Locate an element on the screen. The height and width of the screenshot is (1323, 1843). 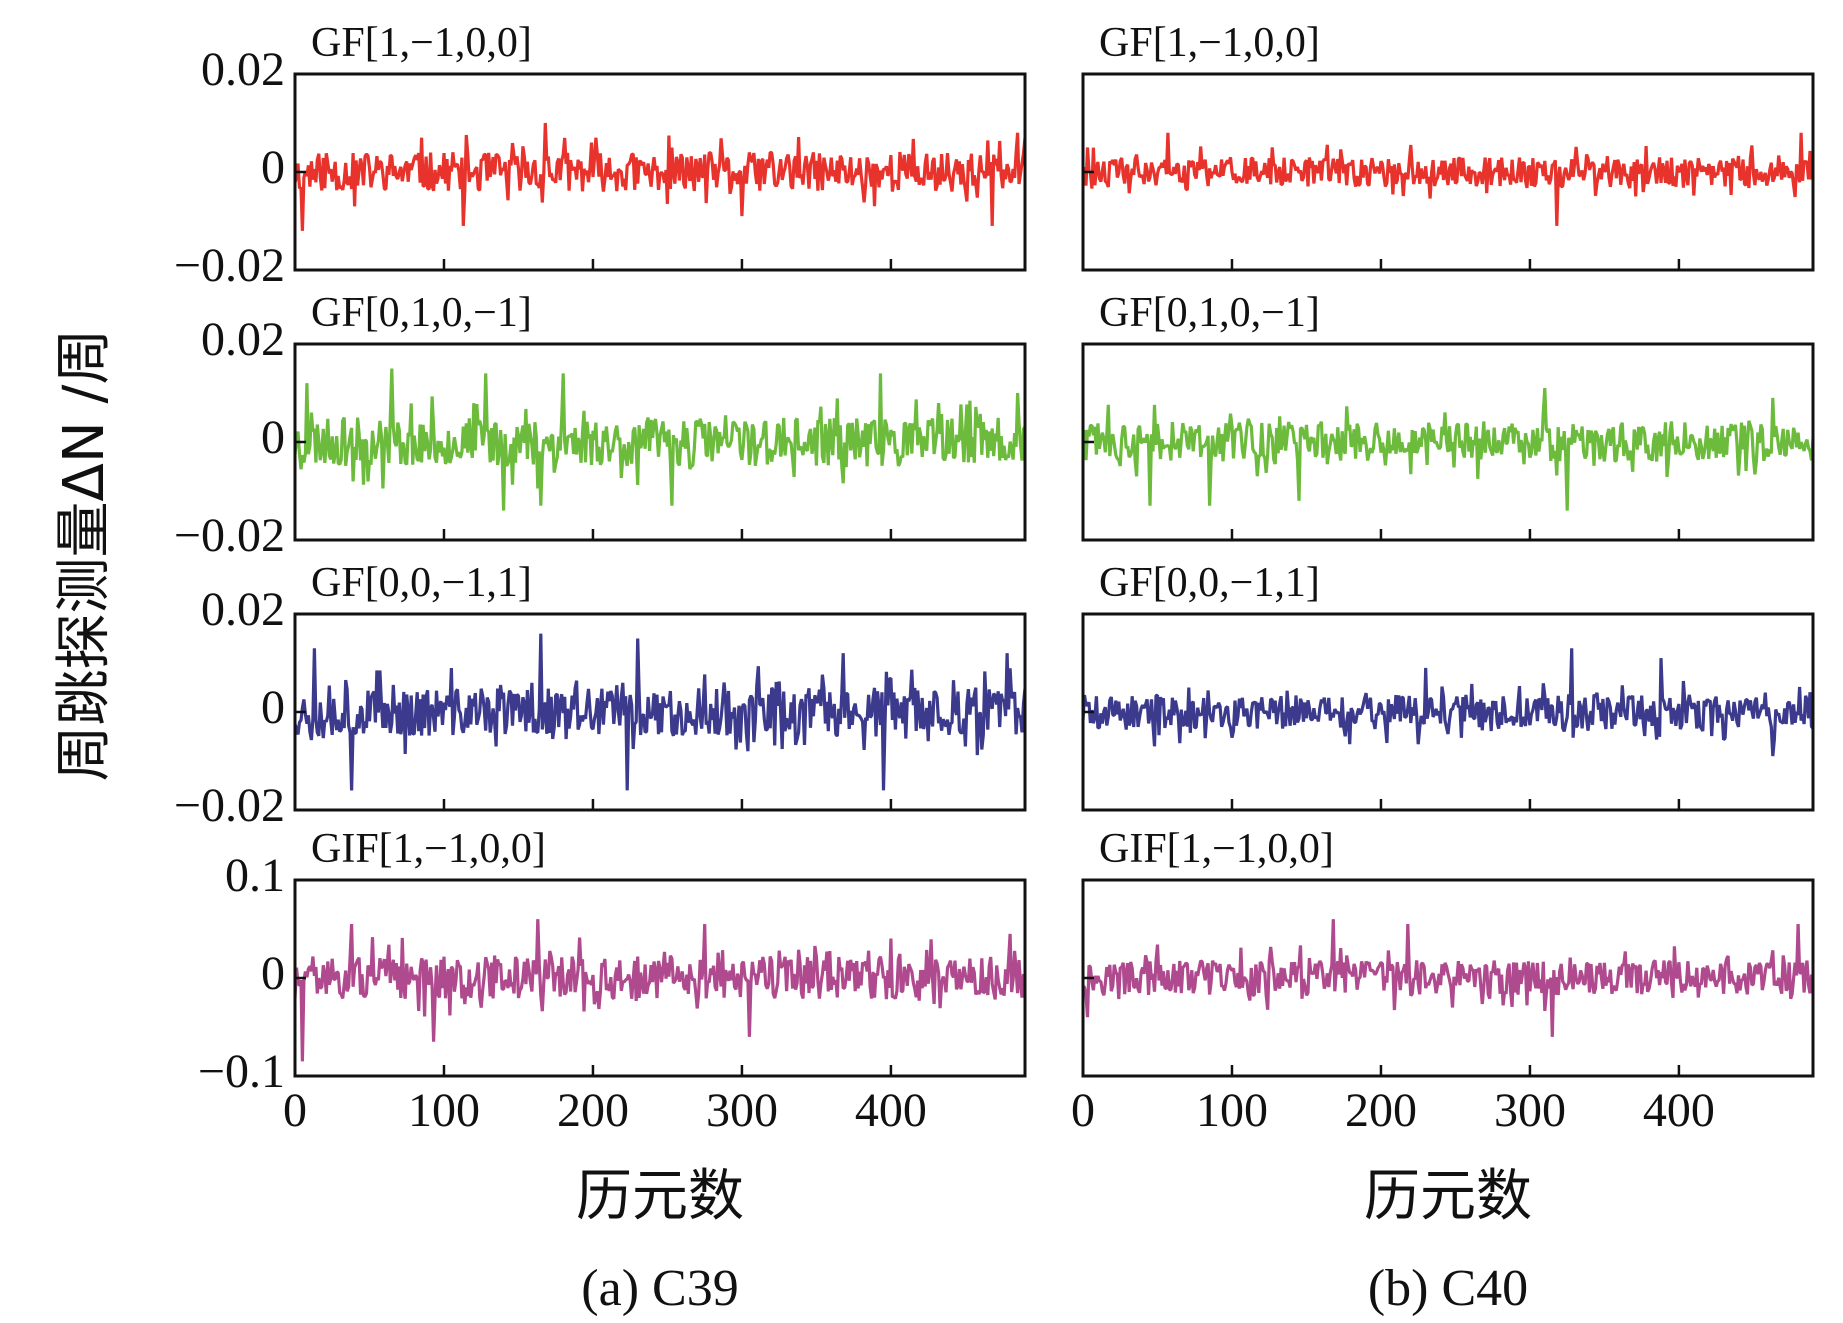
panel-c39-3: 0.02 0 −0.02 GF[0,0,−1,1] is located at coordinates (600, 696).